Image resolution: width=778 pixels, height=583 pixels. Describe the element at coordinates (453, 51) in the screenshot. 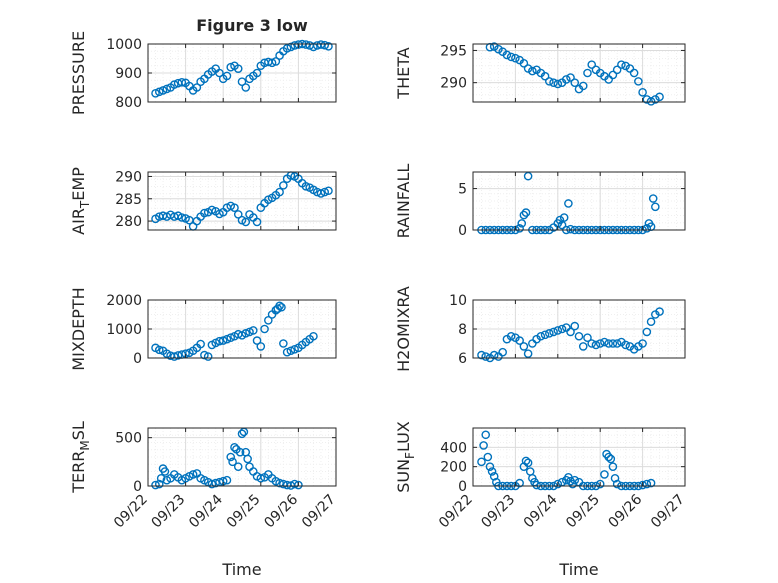

I see `y-tick-label: 295` at that location.